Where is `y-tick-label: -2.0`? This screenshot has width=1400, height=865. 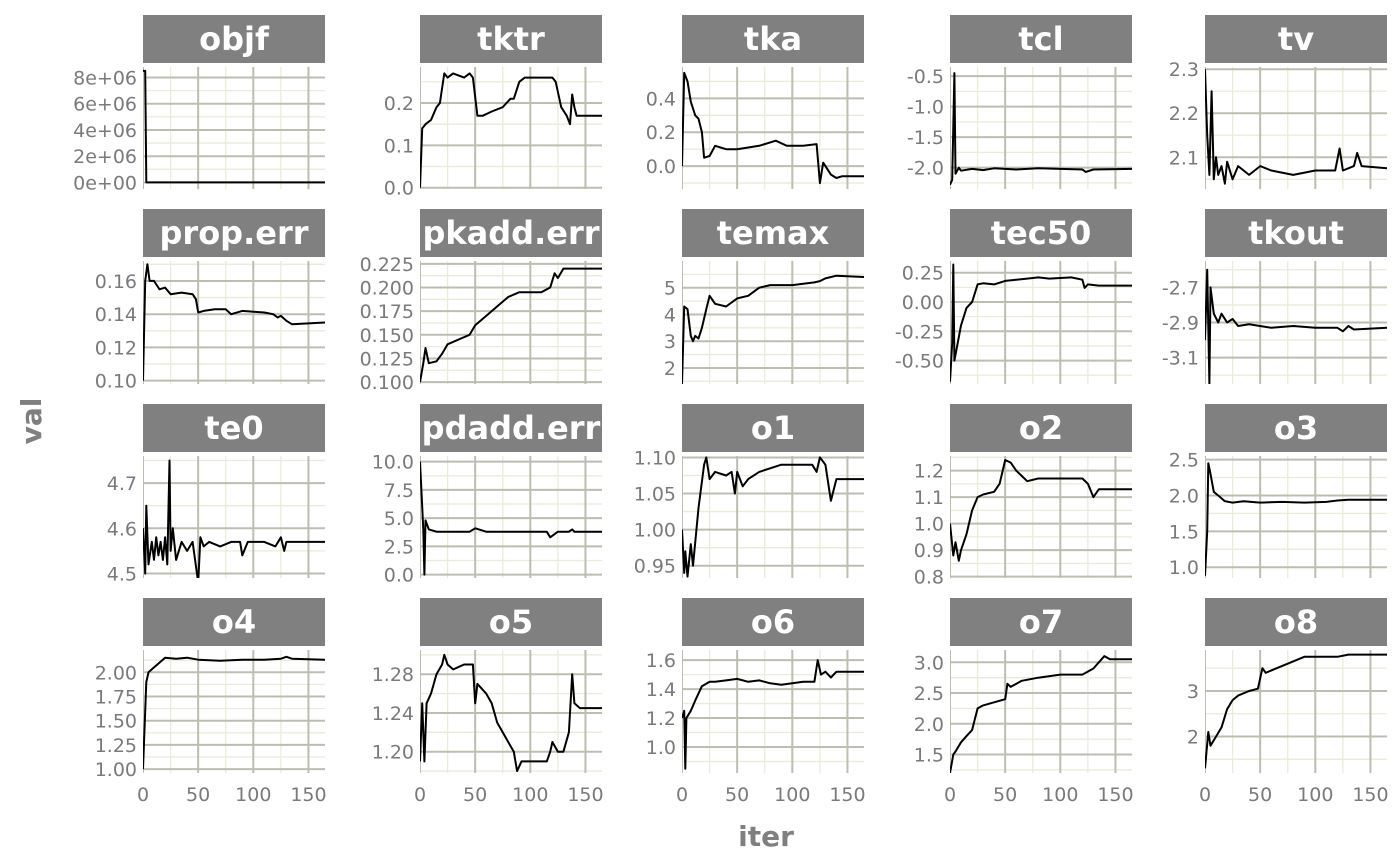 y-tick-label: -2.0 is located at coordinates (925, 169).